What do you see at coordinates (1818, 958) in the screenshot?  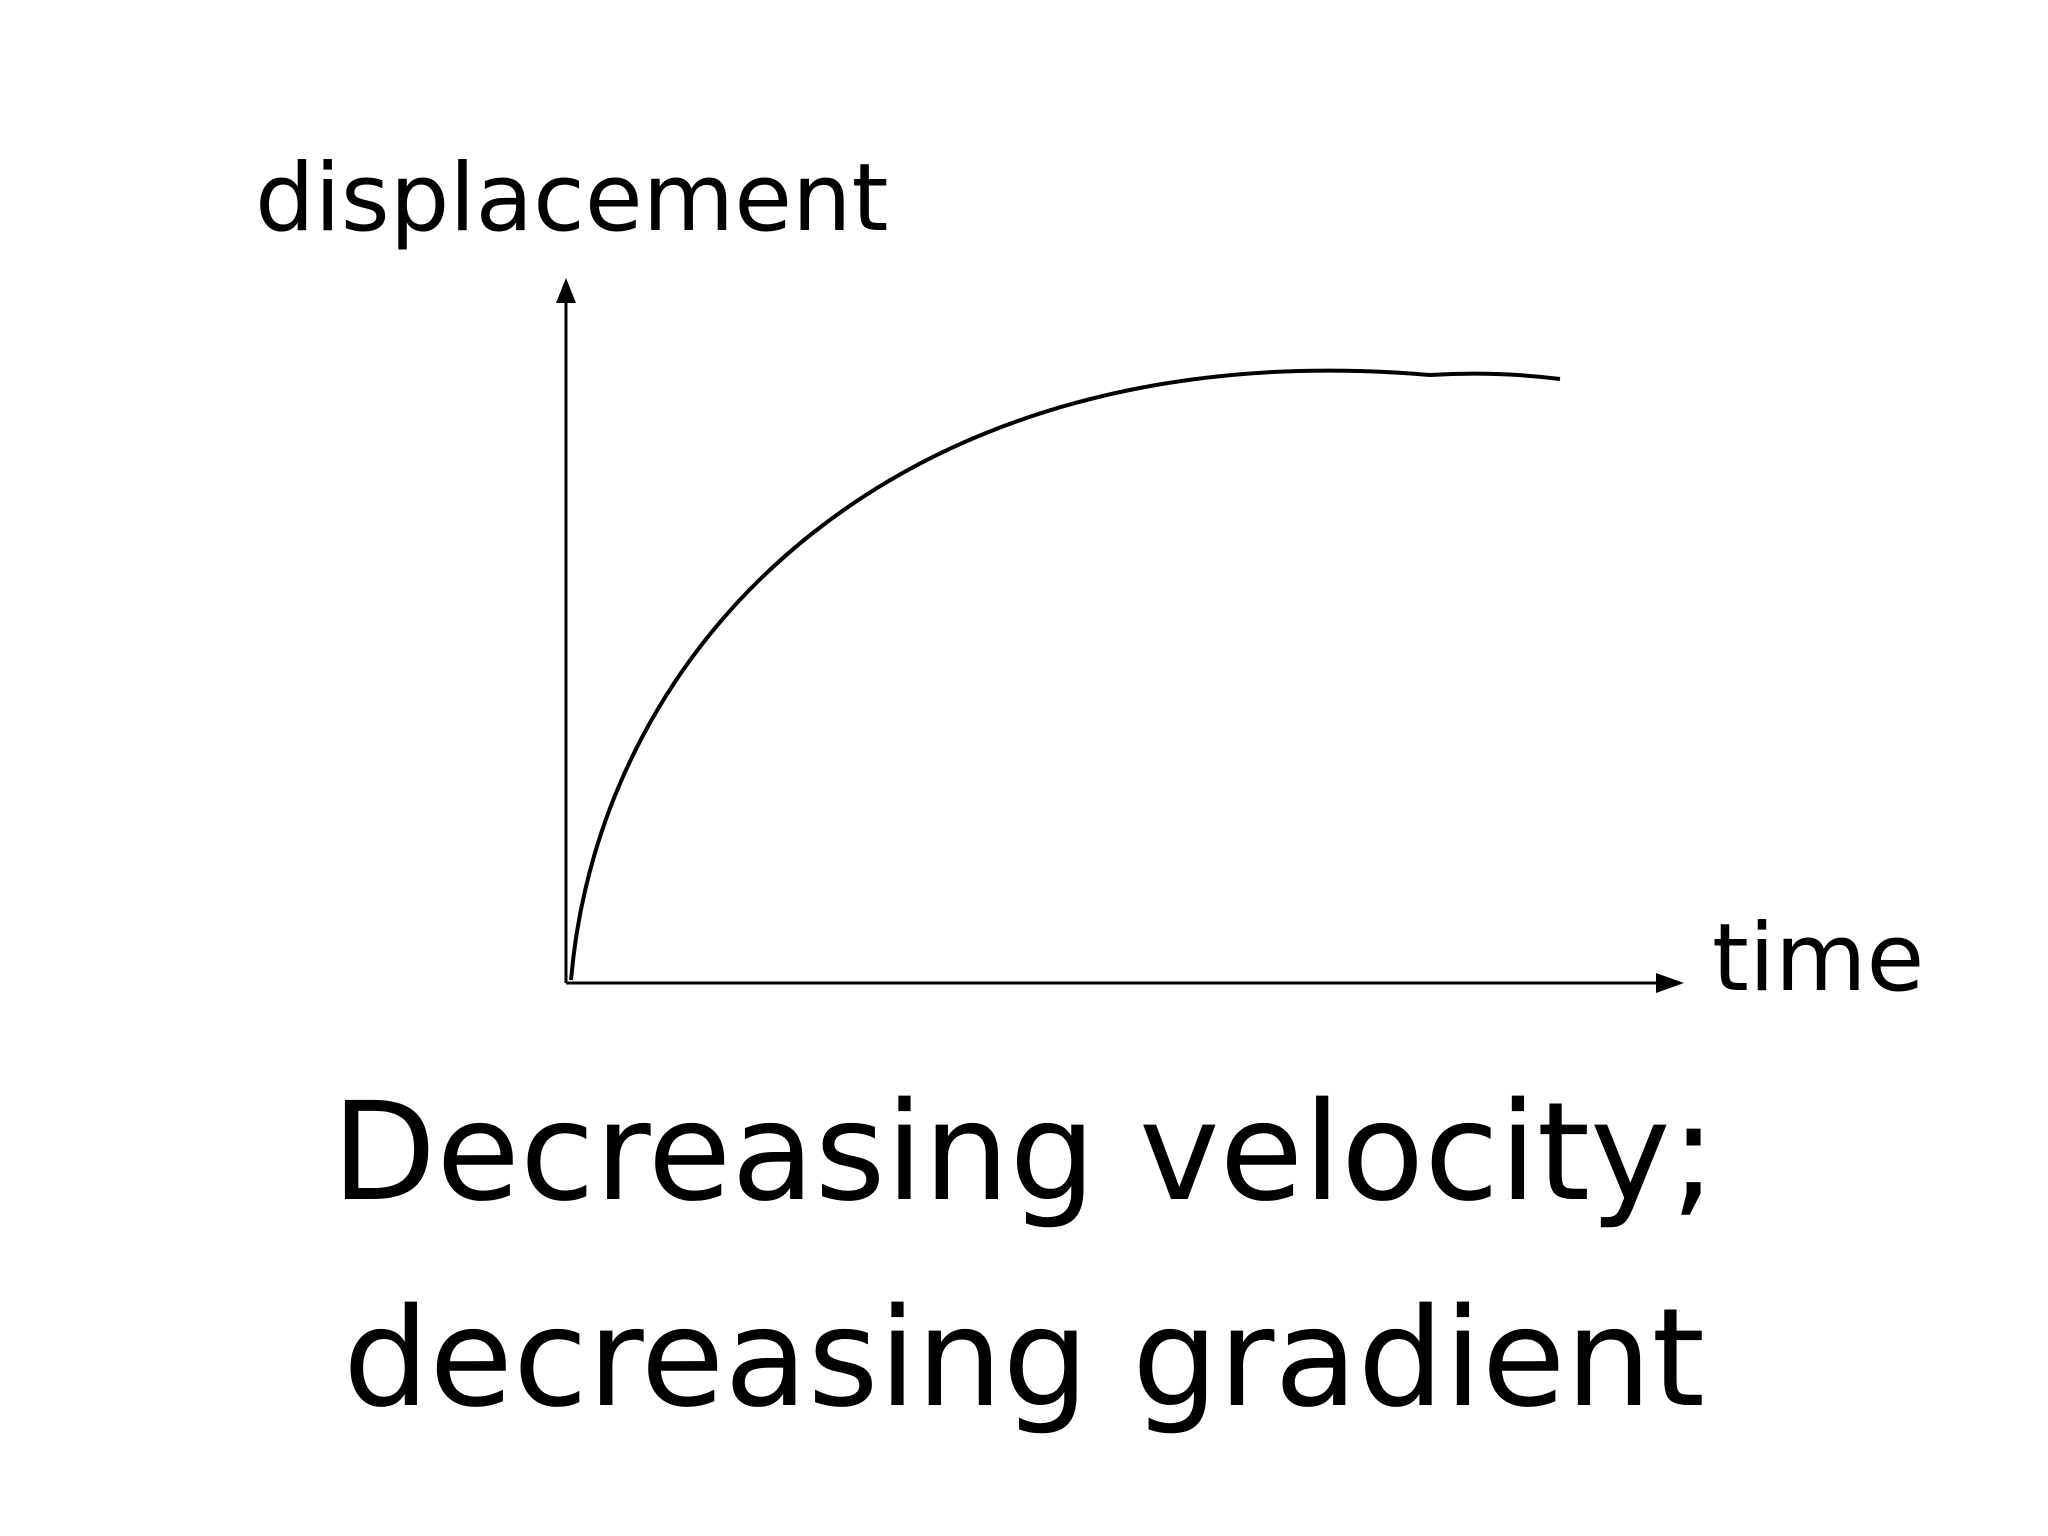 I see `x-axis-label: time` at bounding box center [1818, 958].